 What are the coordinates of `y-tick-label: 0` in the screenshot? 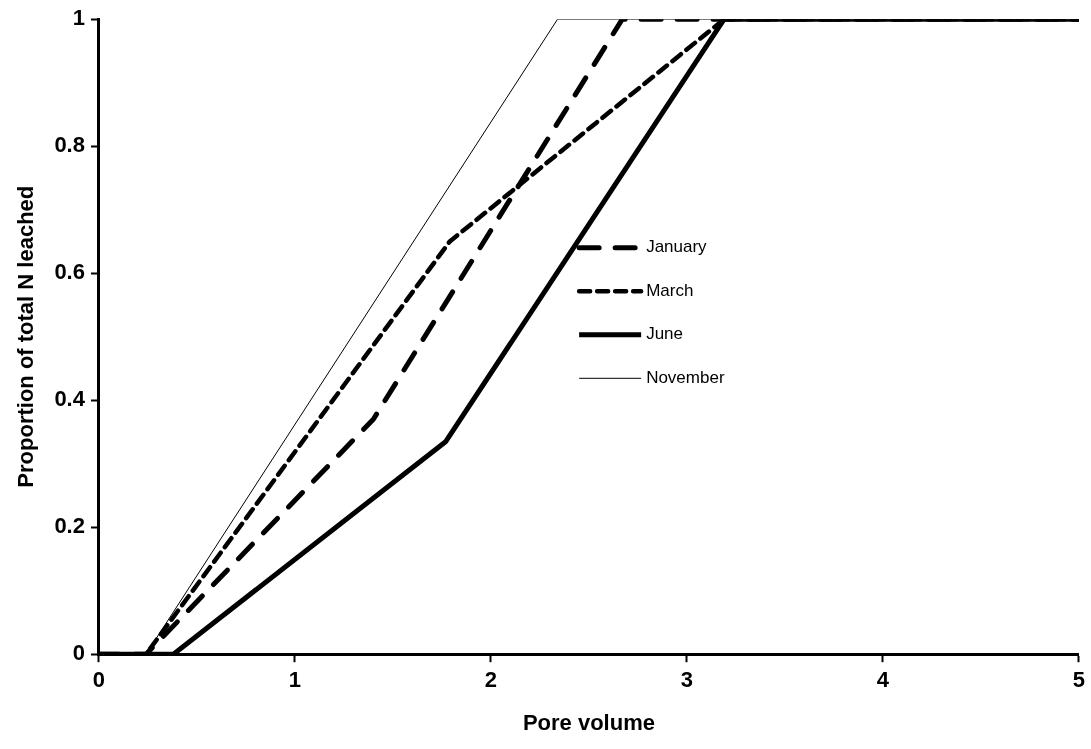 It's located at (78, 653).